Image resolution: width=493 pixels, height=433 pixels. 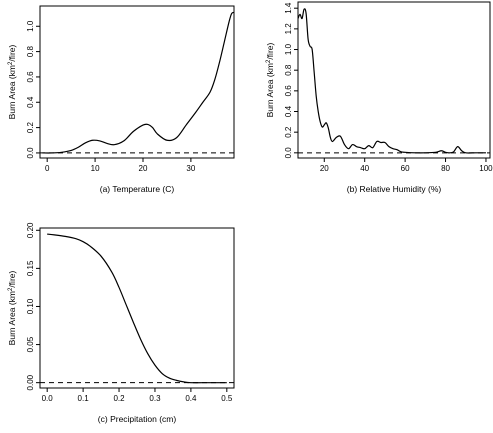 I want to click on y-tick-label: 0.20, so click(x=30, y=230).